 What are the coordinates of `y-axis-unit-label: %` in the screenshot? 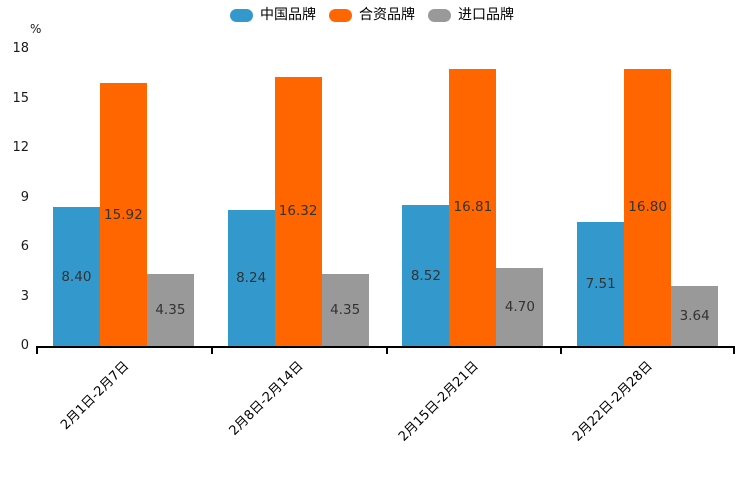 It's located at (36, 29).